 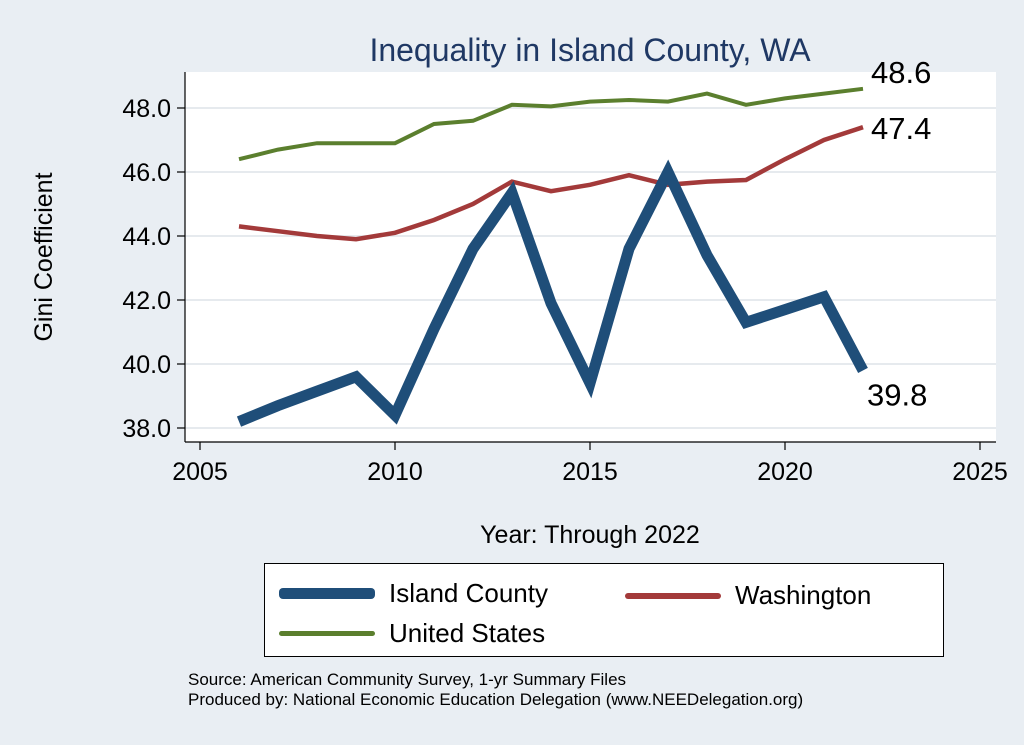 I want to click on legend-label-united-states: United States, so click(x=467, y=633).